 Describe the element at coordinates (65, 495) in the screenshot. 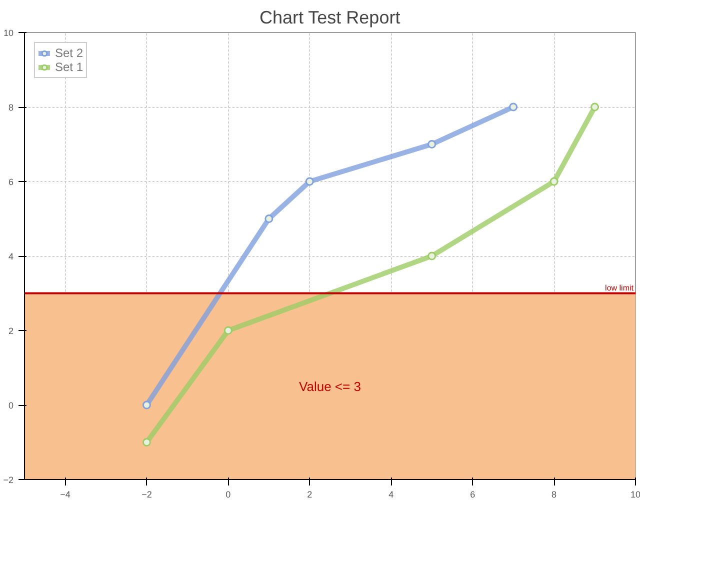

I see `x-tick-label: −4` at that location.